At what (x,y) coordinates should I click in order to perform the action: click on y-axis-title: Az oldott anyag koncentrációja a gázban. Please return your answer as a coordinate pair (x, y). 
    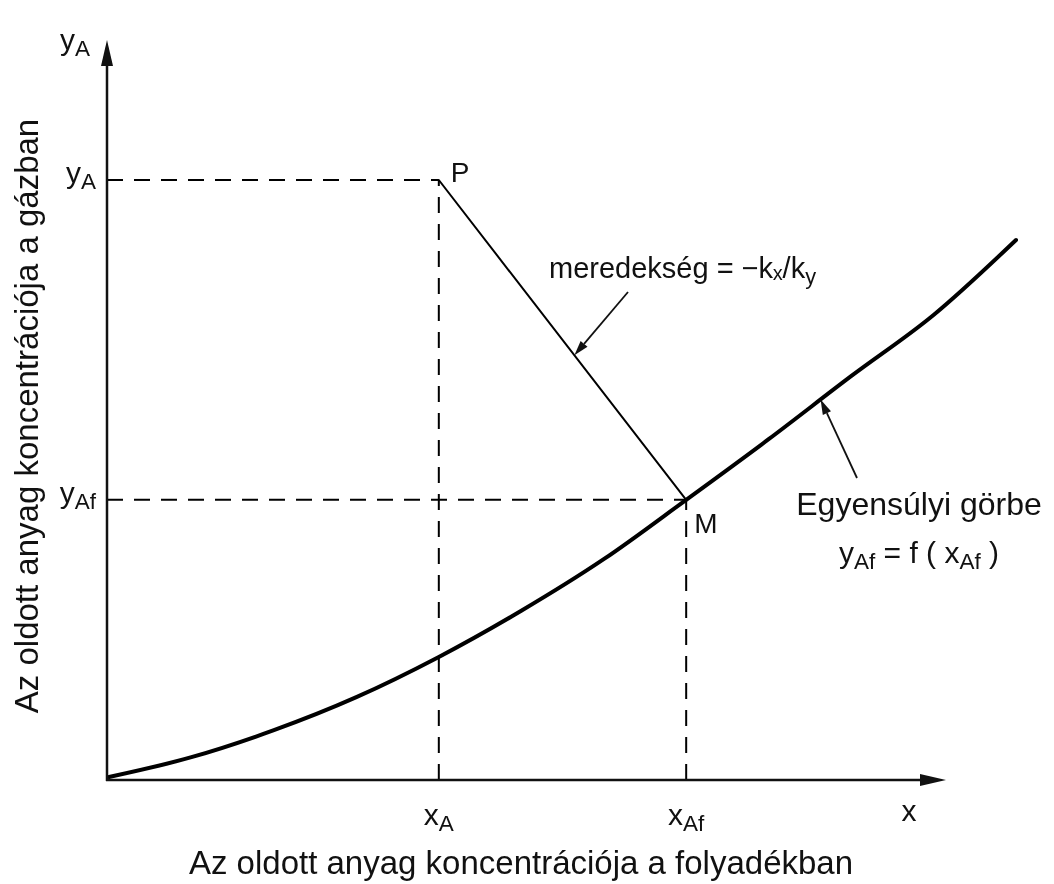
    Looking at the image, I should click on (26, 416).